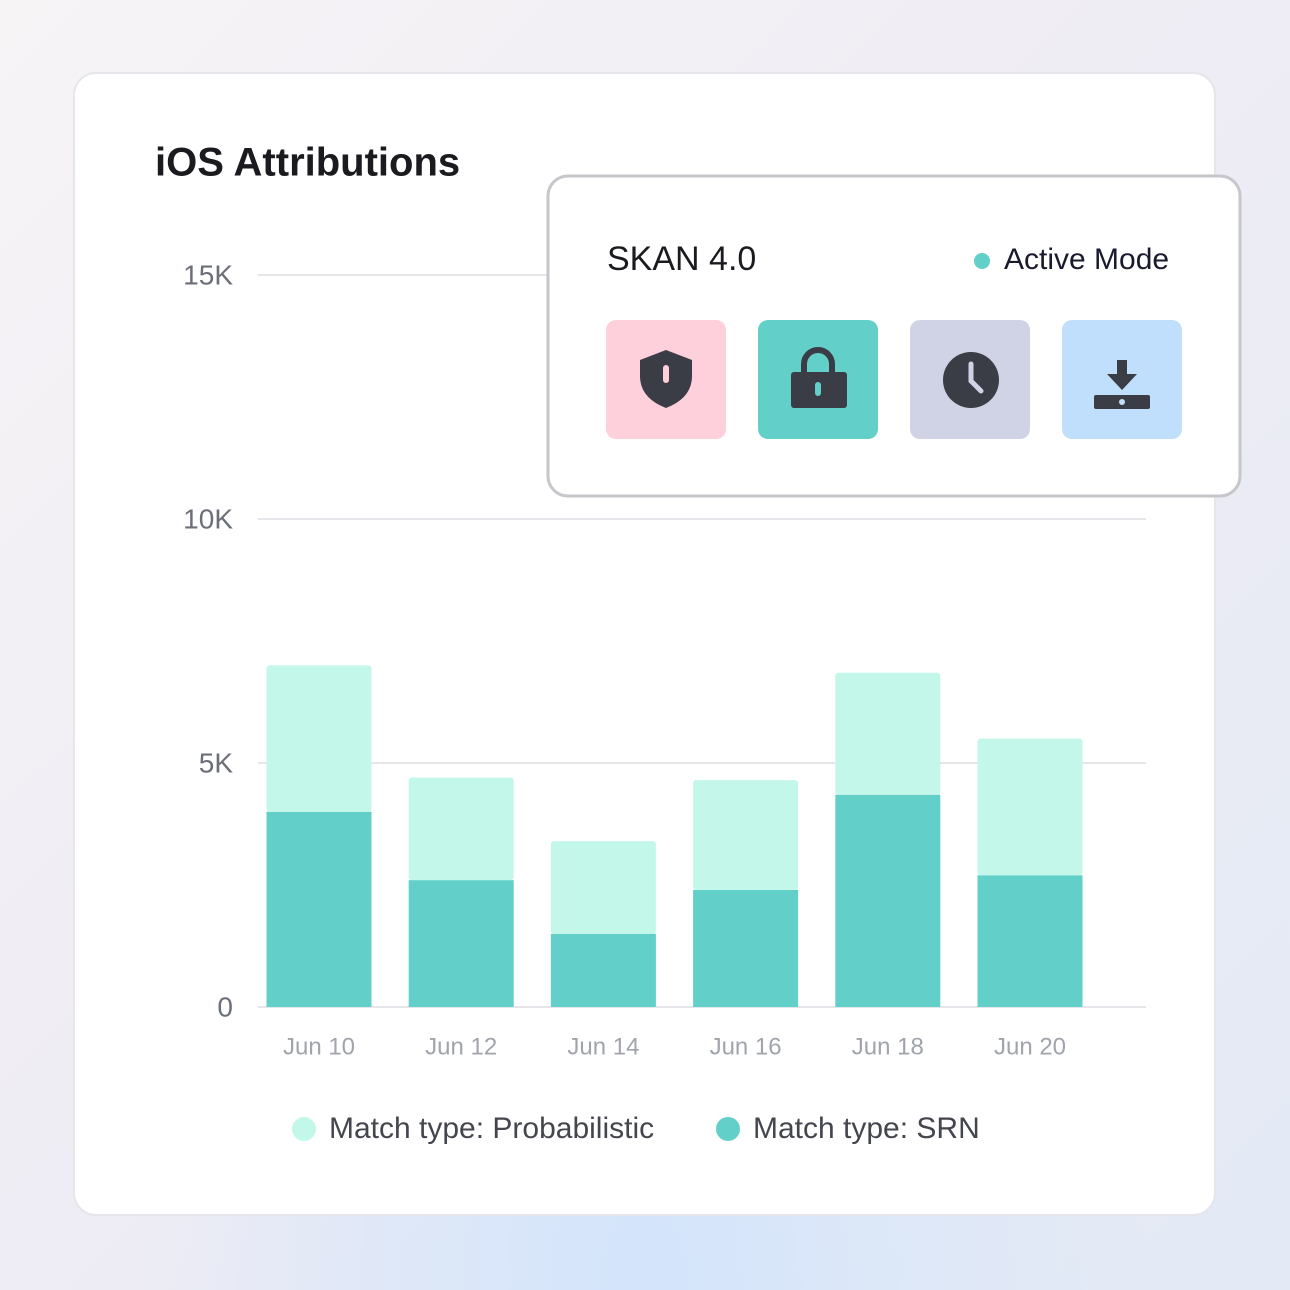  What do you see at coordinates (491, 1128) in the screenshot?
I see `legend-label: Match type: Probabilistic` at bounding box center [491, 1128].